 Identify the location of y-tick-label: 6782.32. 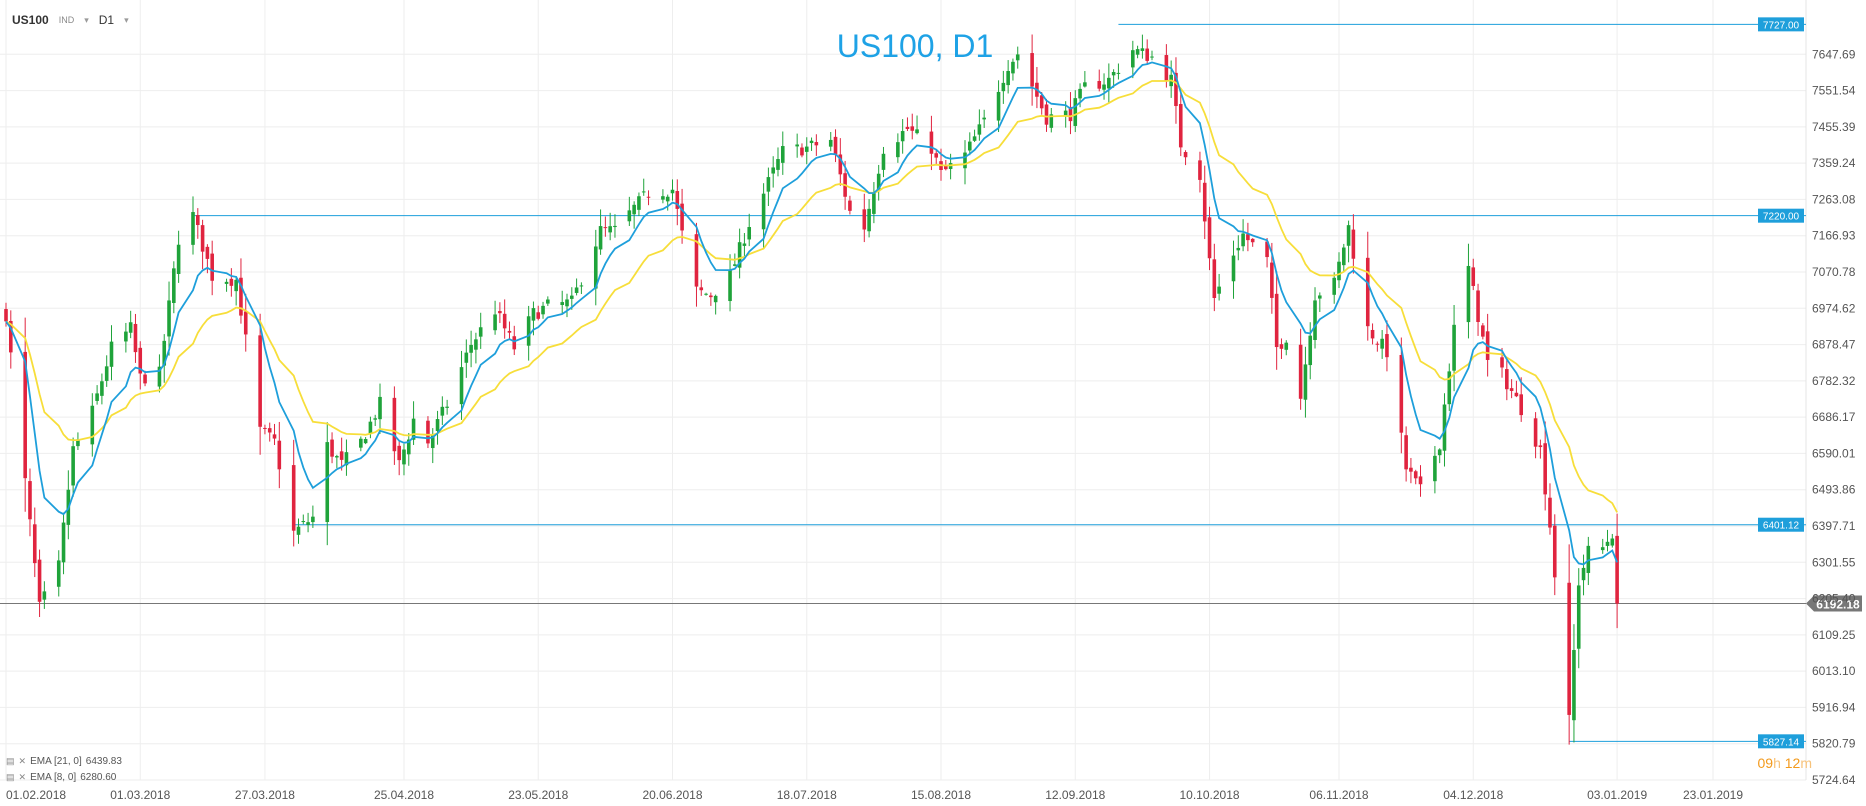
(1834, 381).